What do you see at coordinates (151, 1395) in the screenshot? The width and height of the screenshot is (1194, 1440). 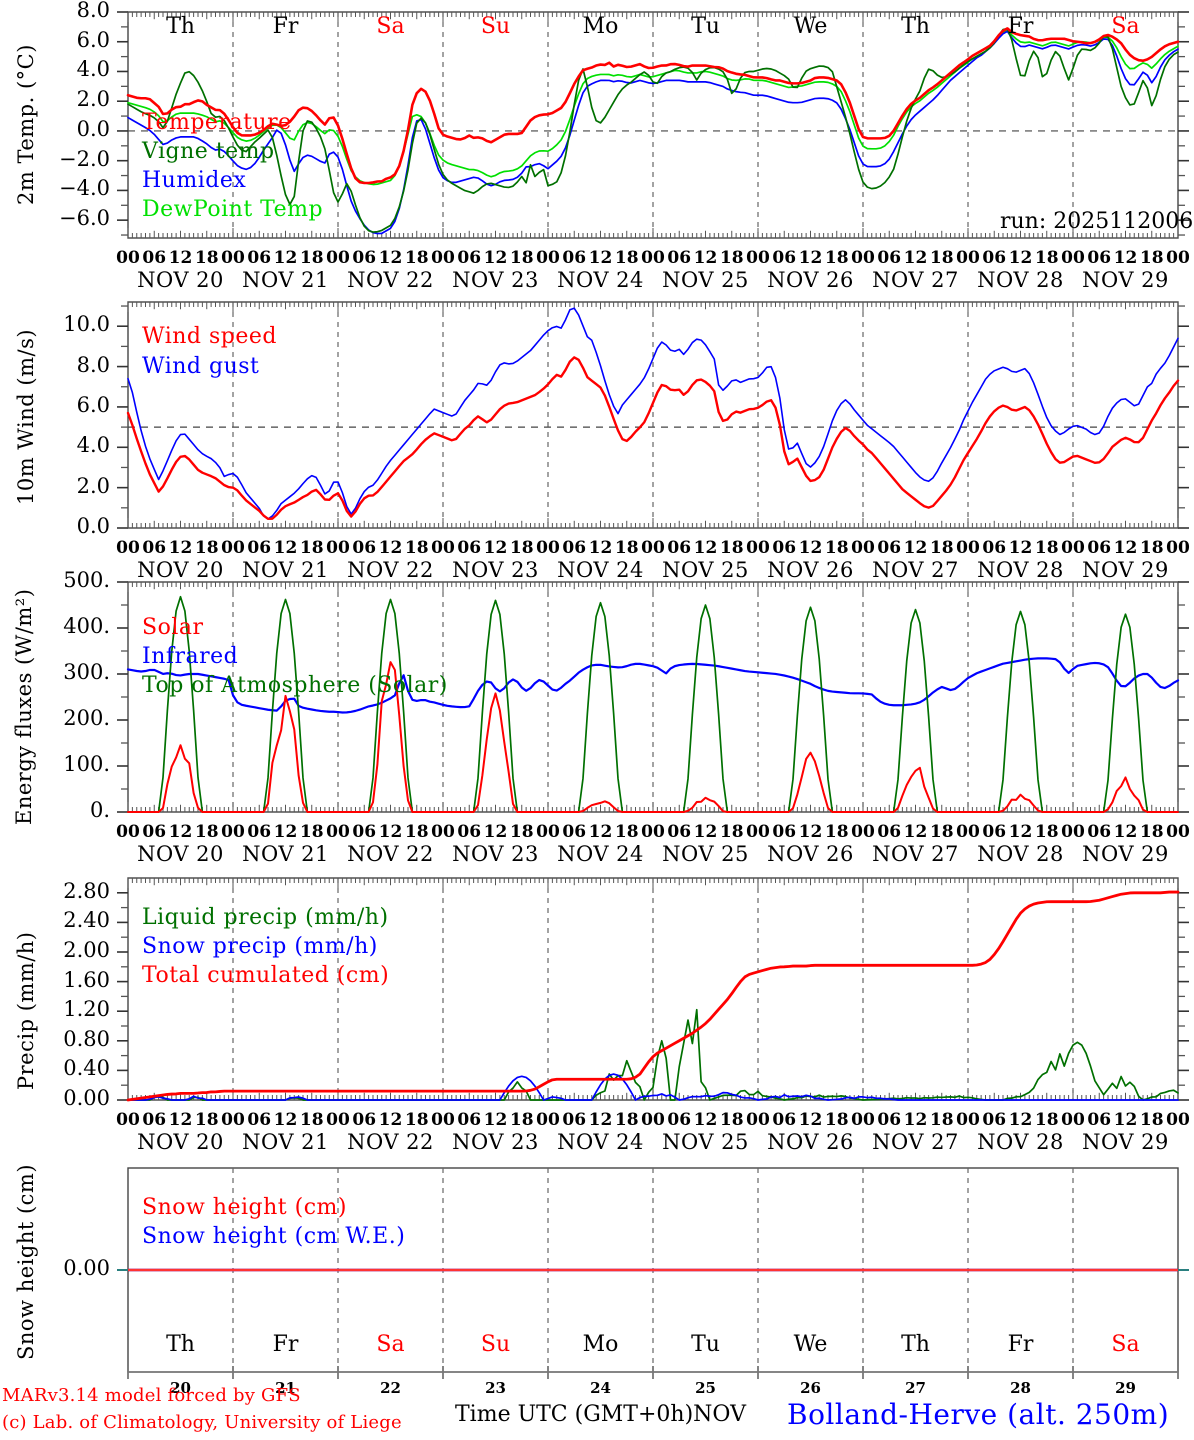 I see `model-credit-line1: MARv3.14 model forced by GFS` at bounding box center [151, 1395].